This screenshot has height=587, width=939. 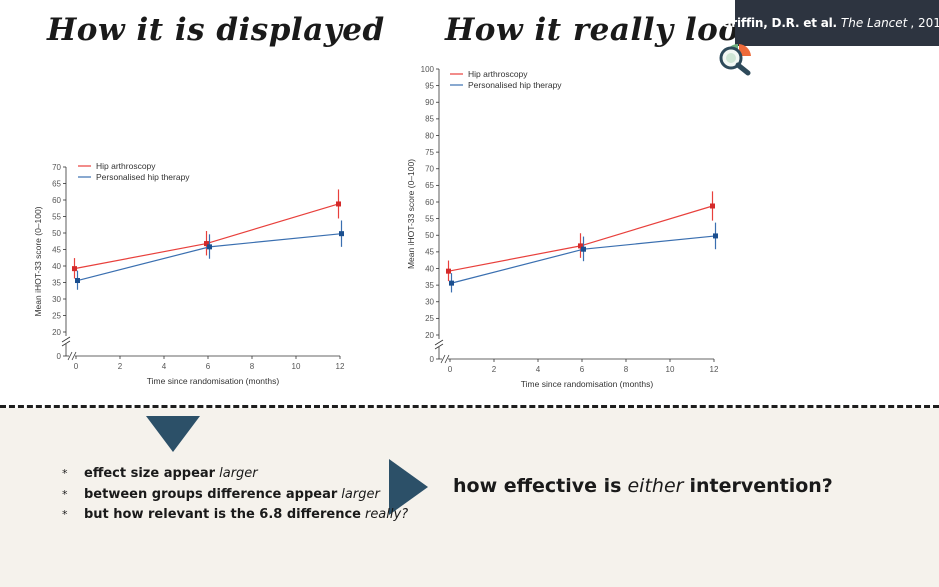 I want to click on question-text-start: how effective is, so click(x=537, y=486).